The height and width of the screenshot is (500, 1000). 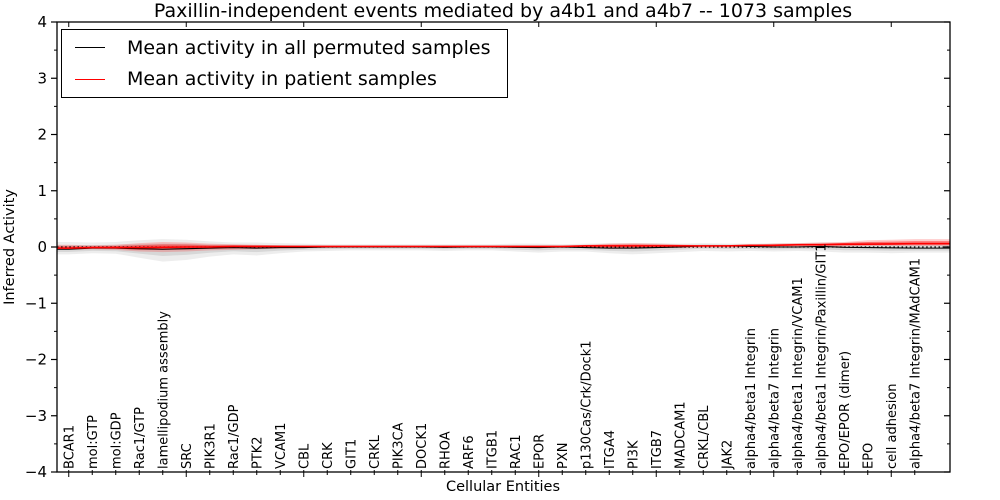 What do you see at coordinates (163, 390) in the screenshot?
I see `x-tick-label: lamellipodium assembly` at bounding box center [163, 390].